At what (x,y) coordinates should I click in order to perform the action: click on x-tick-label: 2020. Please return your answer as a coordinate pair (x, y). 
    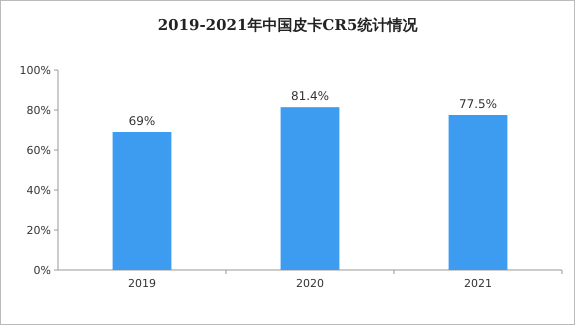
    Looking at the image, I should click on (310, 283).